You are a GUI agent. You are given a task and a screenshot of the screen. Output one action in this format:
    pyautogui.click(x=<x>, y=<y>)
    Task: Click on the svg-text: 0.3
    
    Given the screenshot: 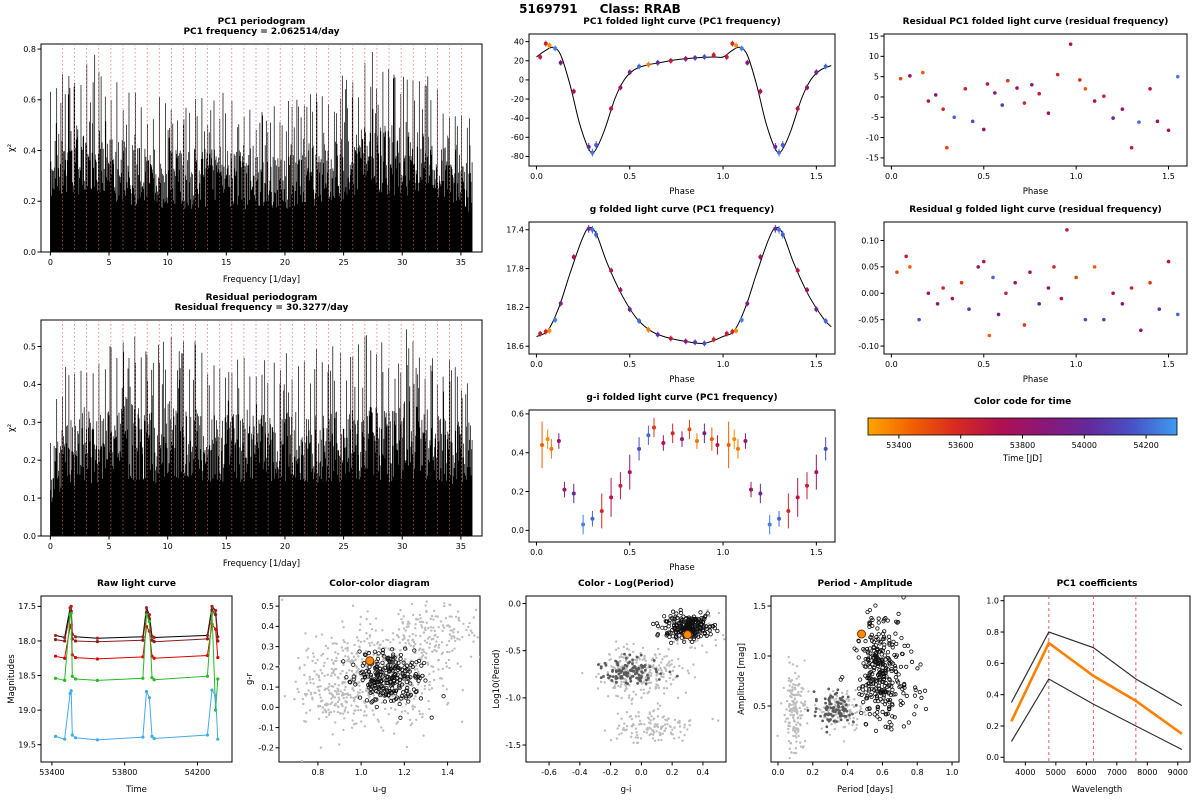 What is the action you would take?
    pyautogui.click(x=29, y=422)
    